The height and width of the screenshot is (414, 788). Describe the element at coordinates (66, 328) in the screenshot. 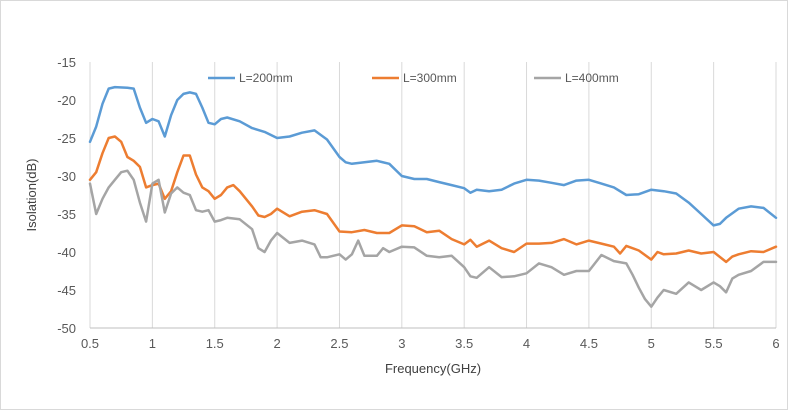

I see `y-tick-label: -50` at that location.